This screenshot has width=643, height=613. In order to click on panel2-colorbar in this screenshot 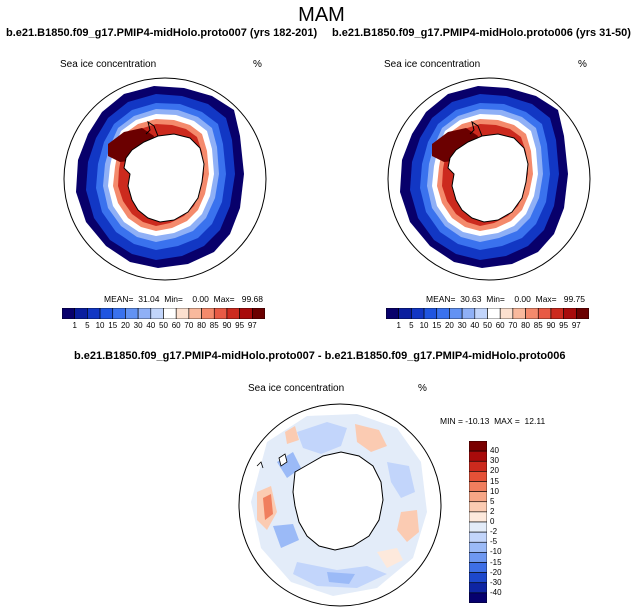, I will do `click(487, 313)`.